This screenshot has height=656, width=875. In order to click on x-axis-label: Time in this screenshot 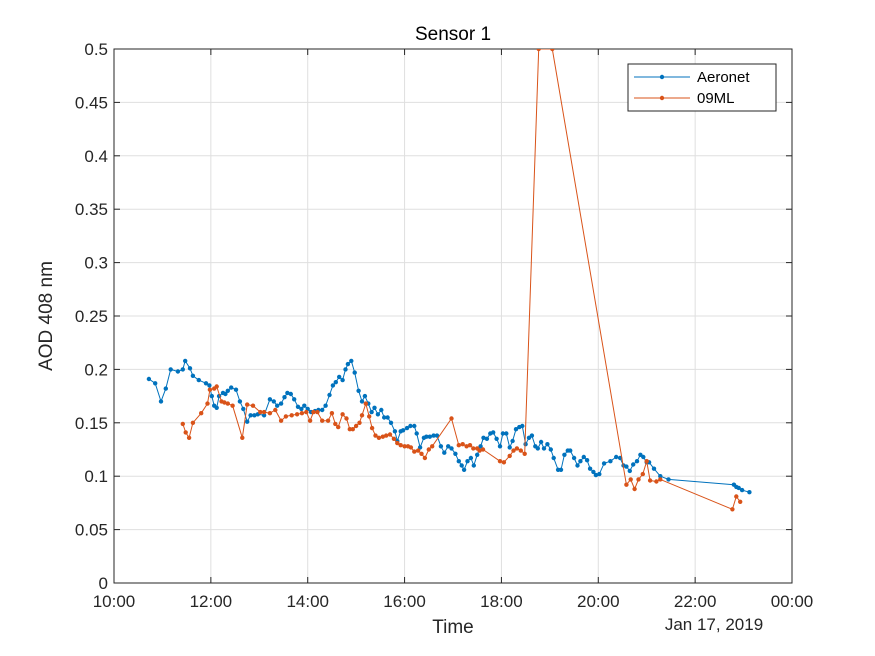, I will do `click(453, 627)`.